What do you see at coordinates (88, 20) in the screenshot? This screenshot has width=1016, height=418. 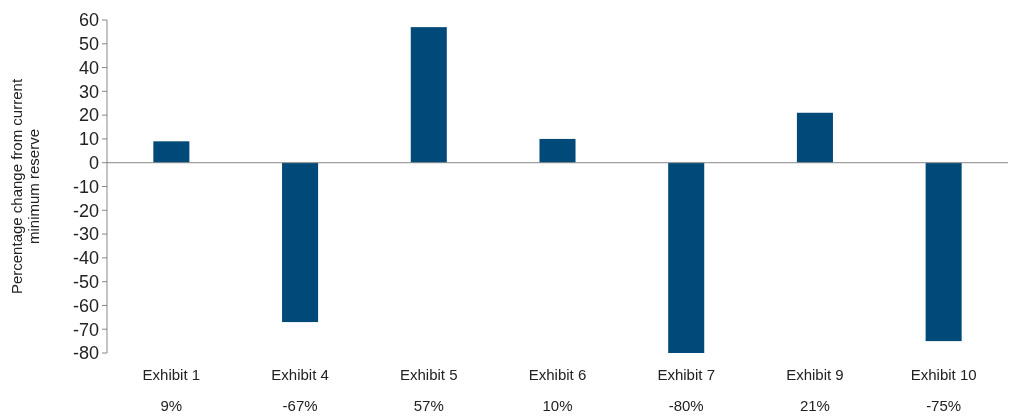 I see `y-tick-label: 60` at bounding box center [88, 20].